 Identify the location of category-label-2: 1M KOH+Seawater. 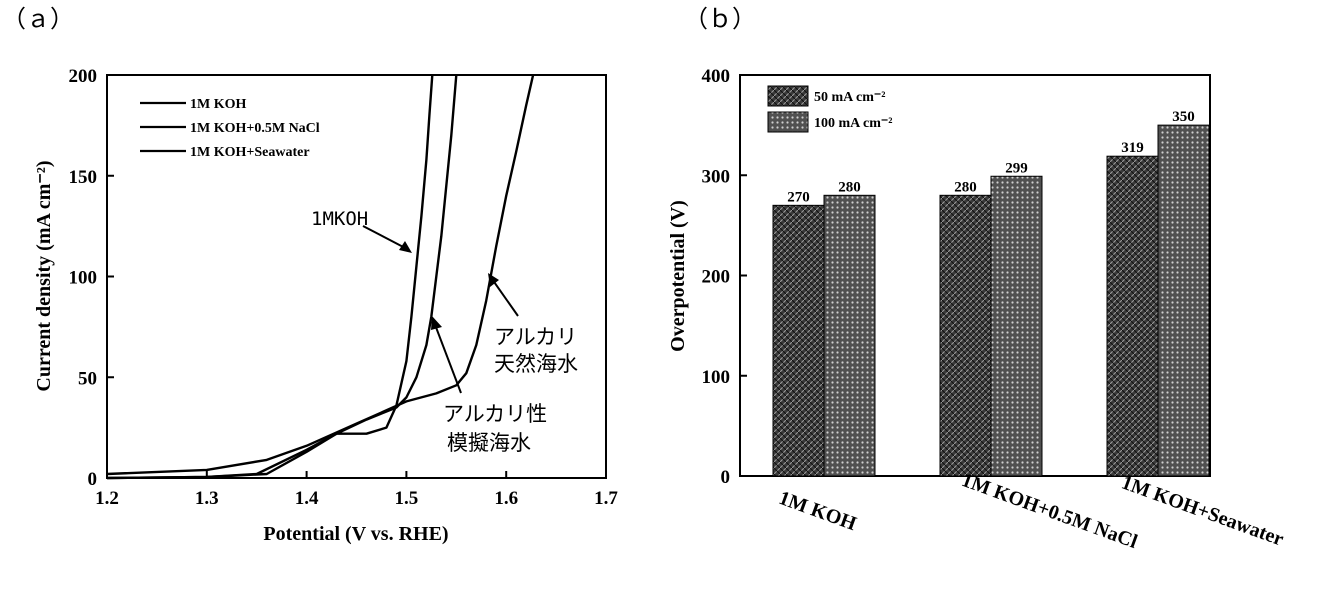
(1203, 510).